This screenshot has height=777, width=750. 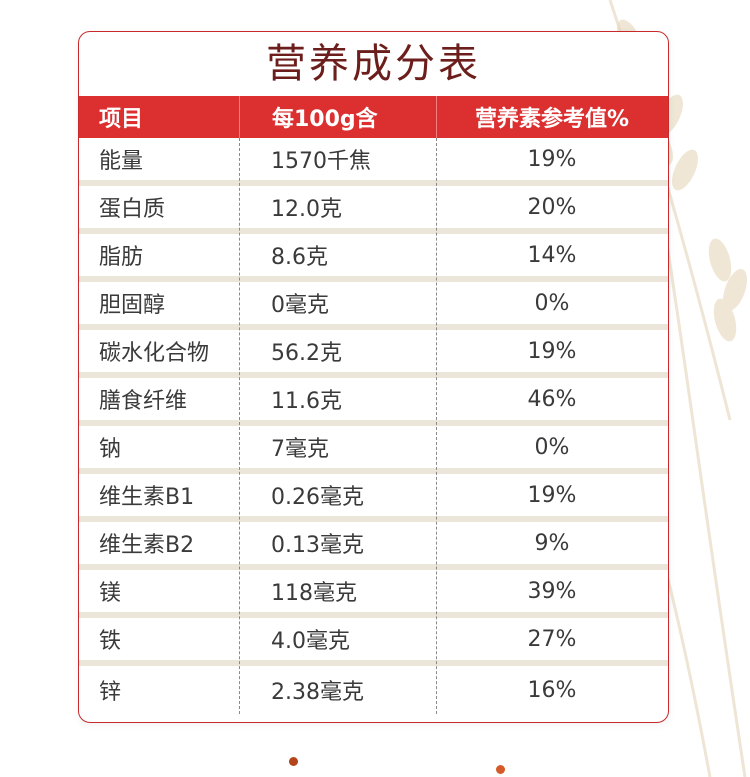 I want to click on table-row: 蛋白质 12.0克 20%, so click(x=373, y=210).